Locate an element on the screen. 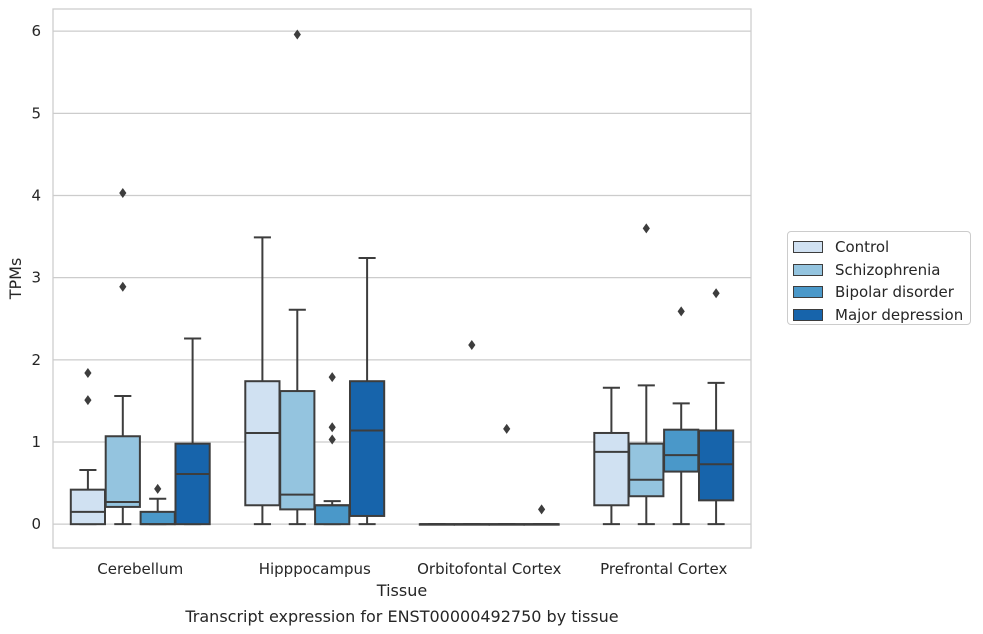 The height and width of the screenshot is (634, 983). box-control-prefrontal-cortex is located at coordinates (611, 456).